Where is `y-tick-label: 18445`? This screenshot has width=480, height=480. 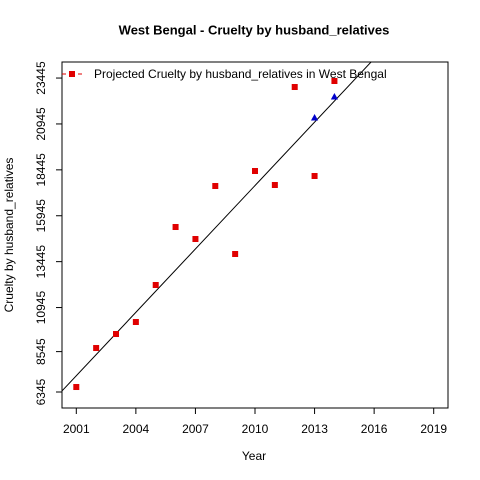 y-tick-label: 18445 is located at coordinates (41, 170).